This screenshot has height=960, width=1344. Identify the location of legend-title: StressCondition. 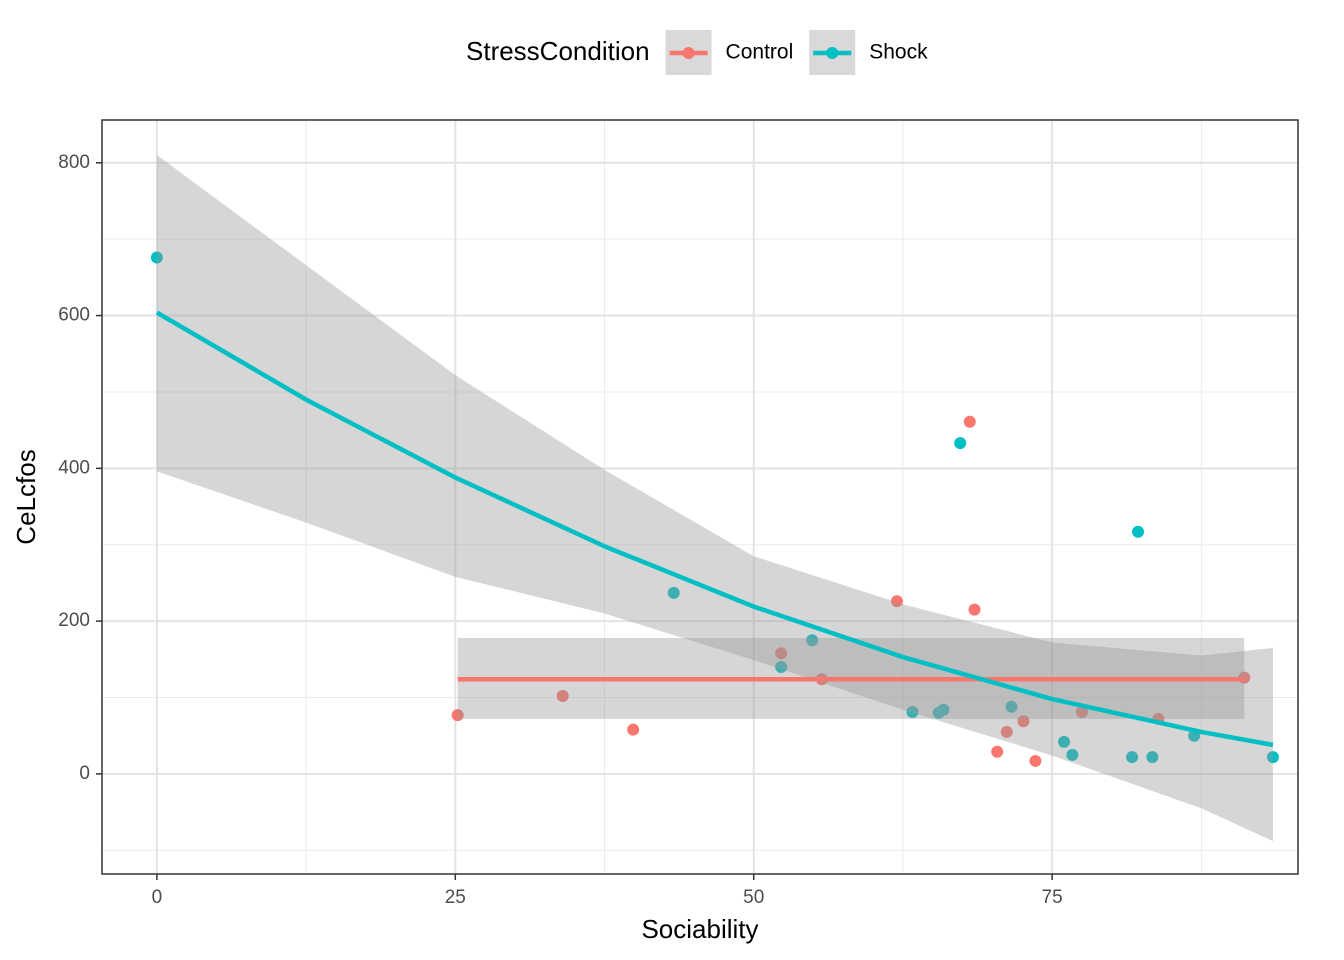
(558, 51).